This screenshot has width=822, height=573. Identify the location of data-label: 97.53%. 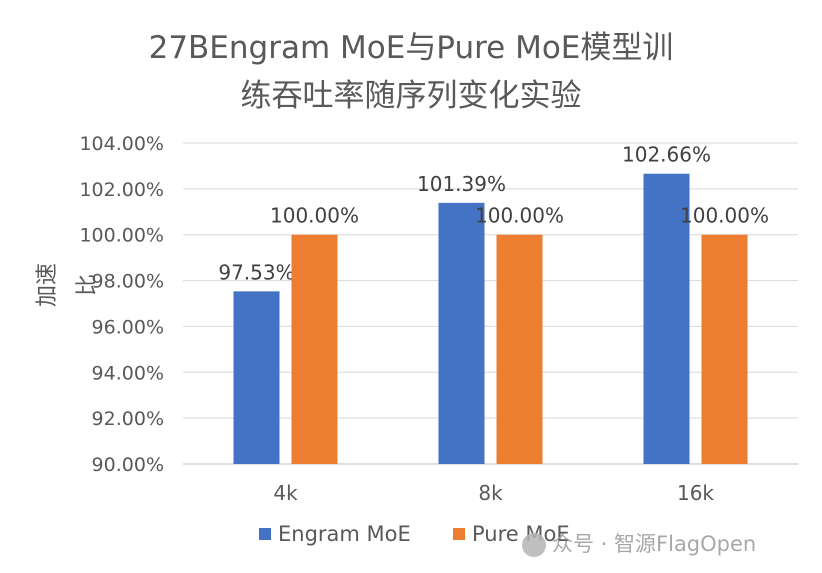
(256, 272).